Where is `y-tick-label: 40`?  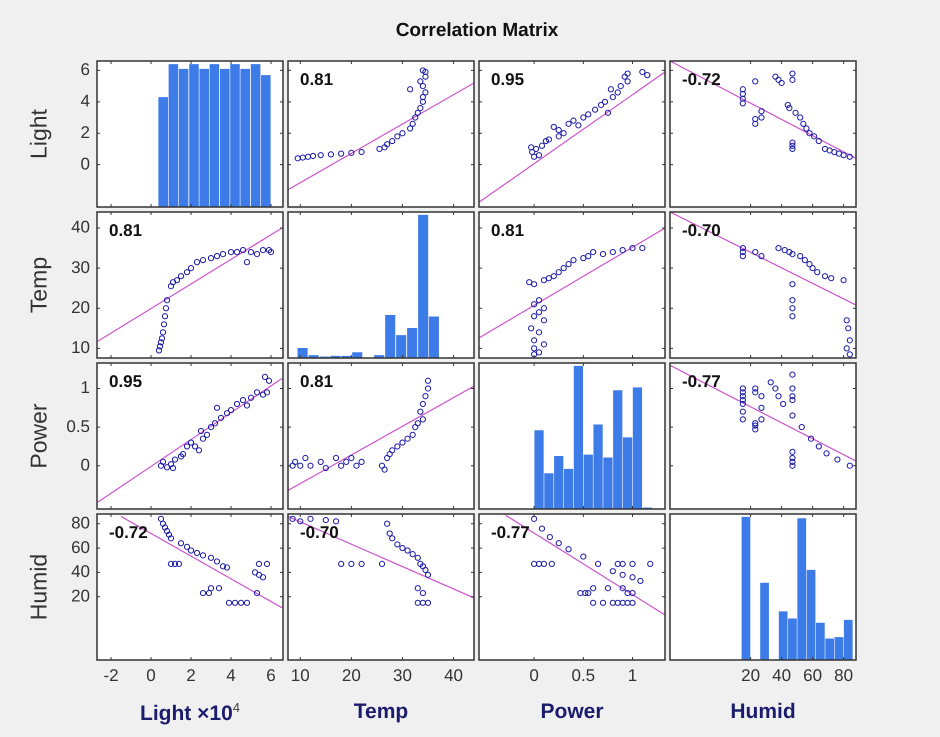
y-tick-label: 40 is located at coordinates (80, 572).